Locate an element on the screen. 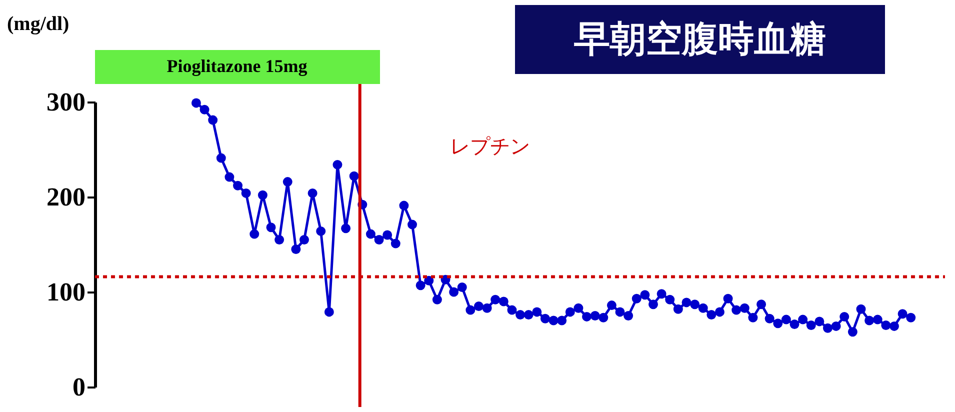 The image size is (955, 412). y-tick-label: 200 is located at coordinates (66, 197).